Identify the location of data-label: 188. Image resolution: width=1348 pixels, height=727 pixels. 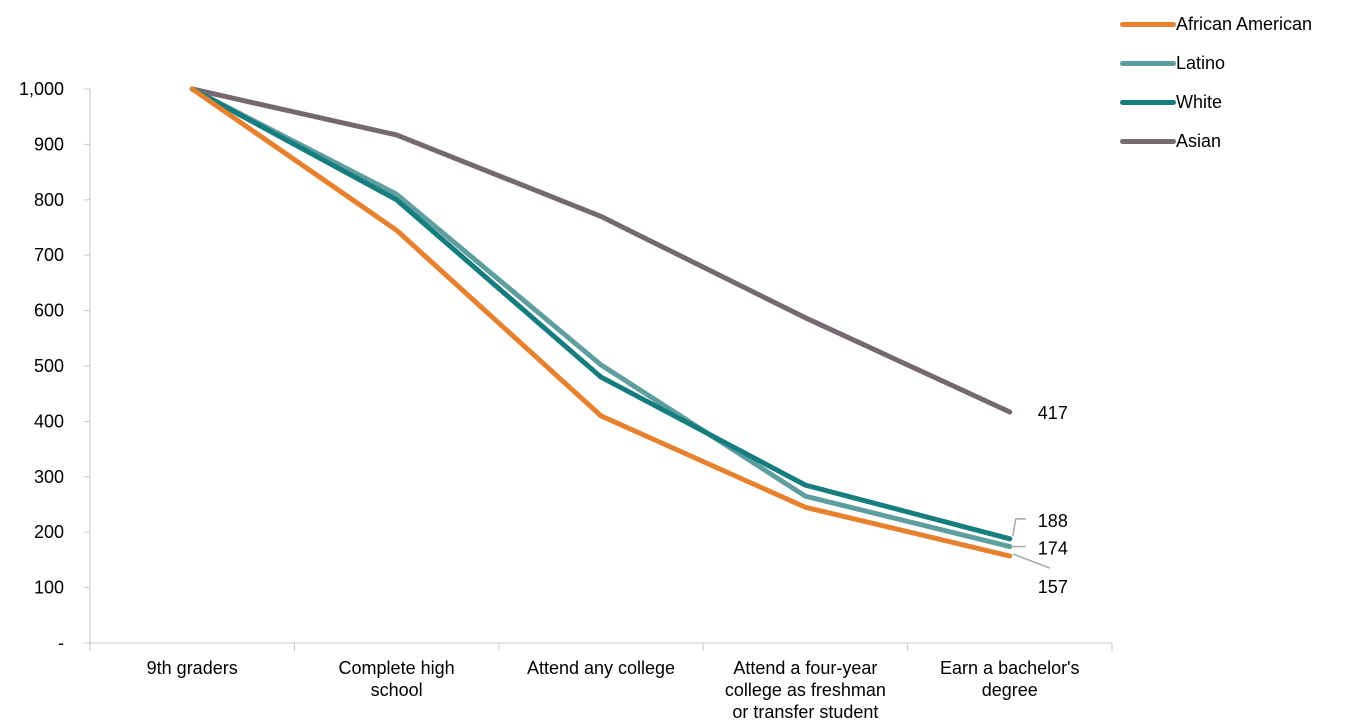
(1053, 521).